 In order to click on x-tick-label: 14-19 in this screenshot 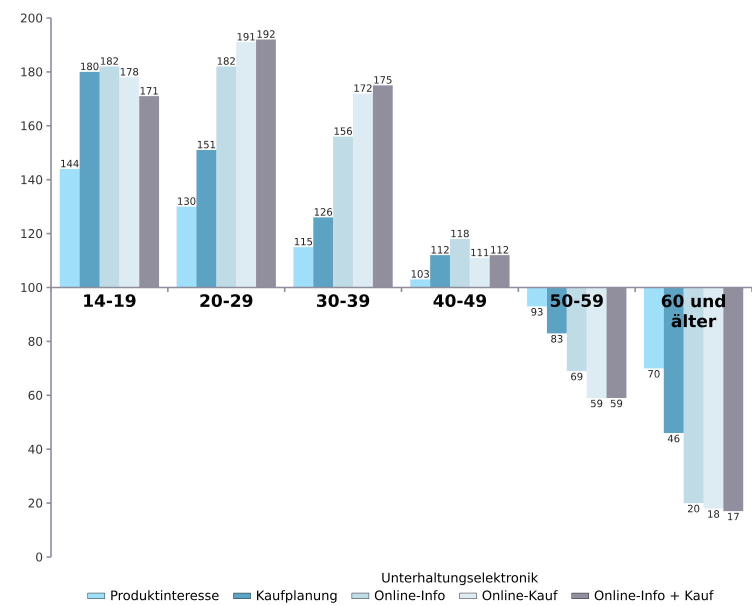, I will do `click(110, 301)`.